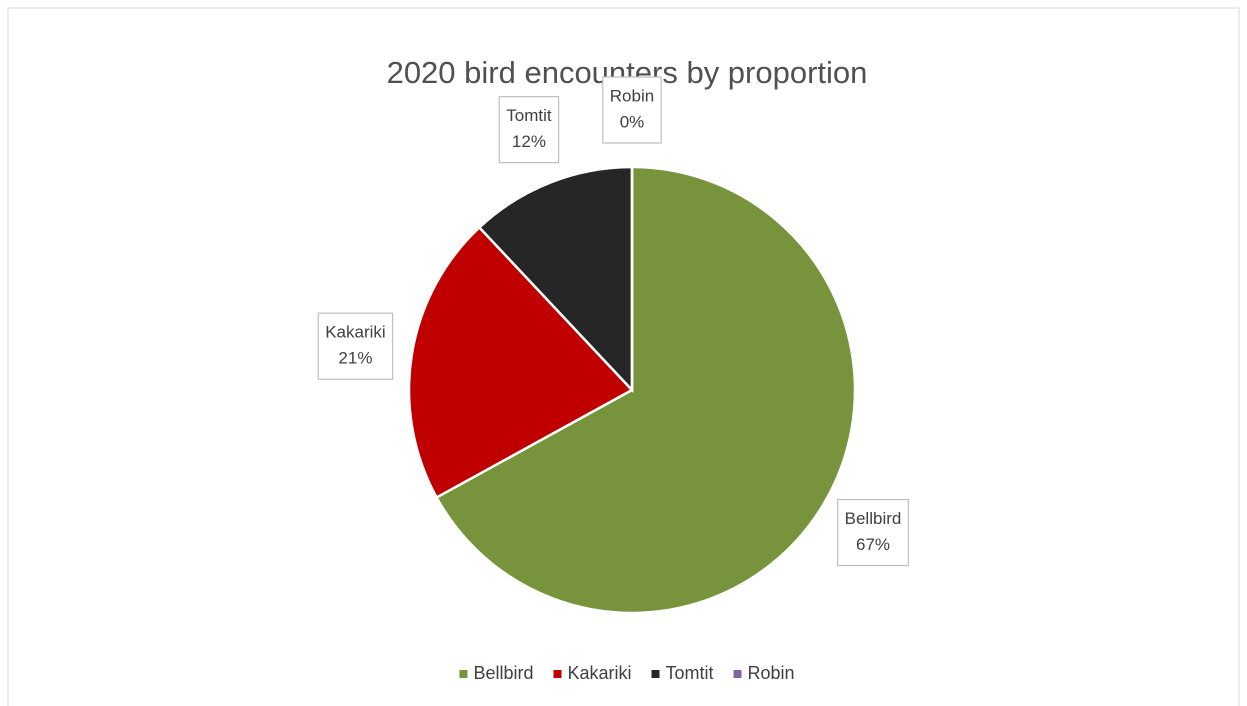  What do you see at coordinates (873, 518) in the screenshot?
I see `data-label-name: Bellbird` at bounding box center [873, 518].